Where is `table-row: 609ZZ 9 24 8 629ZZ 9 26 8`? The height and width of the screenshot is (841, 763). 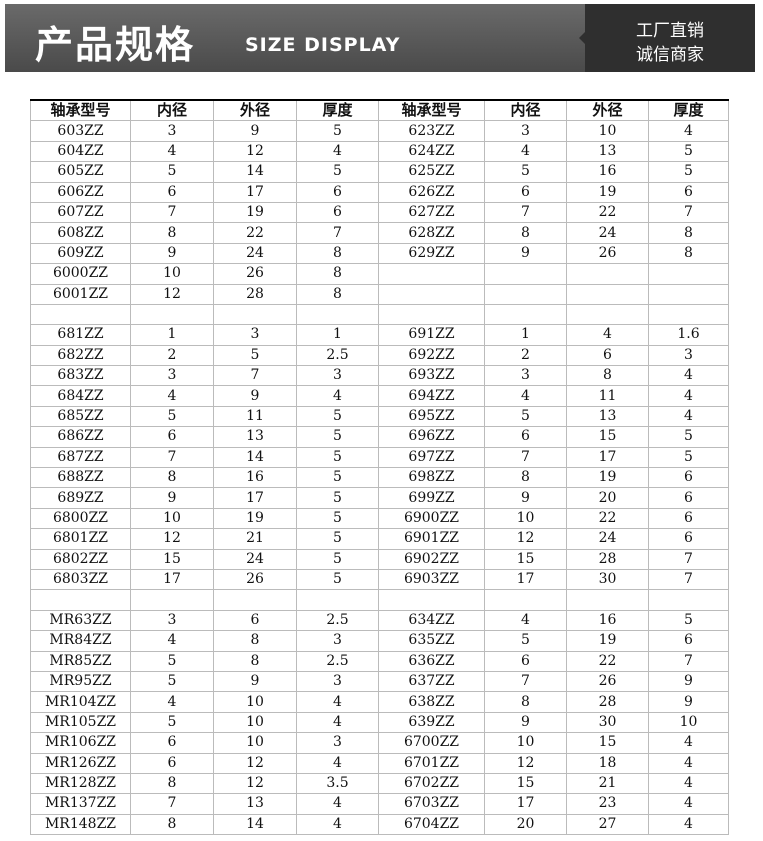 table-row: 609ZZ 9 24 8 629ZZ 9 26 8 is located at coordinates (379, 253).